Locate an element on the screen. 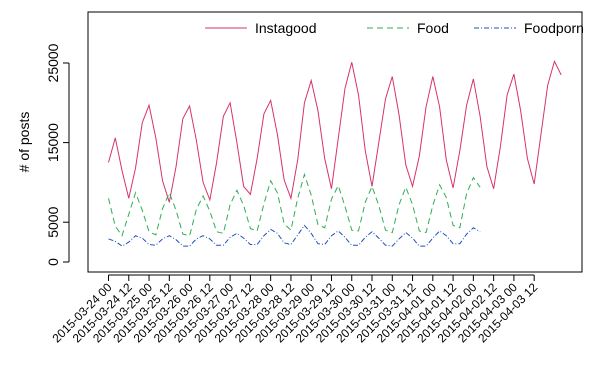 The image size is (594, 374). legend-label: Instagood is located at coordinates (286, 28).